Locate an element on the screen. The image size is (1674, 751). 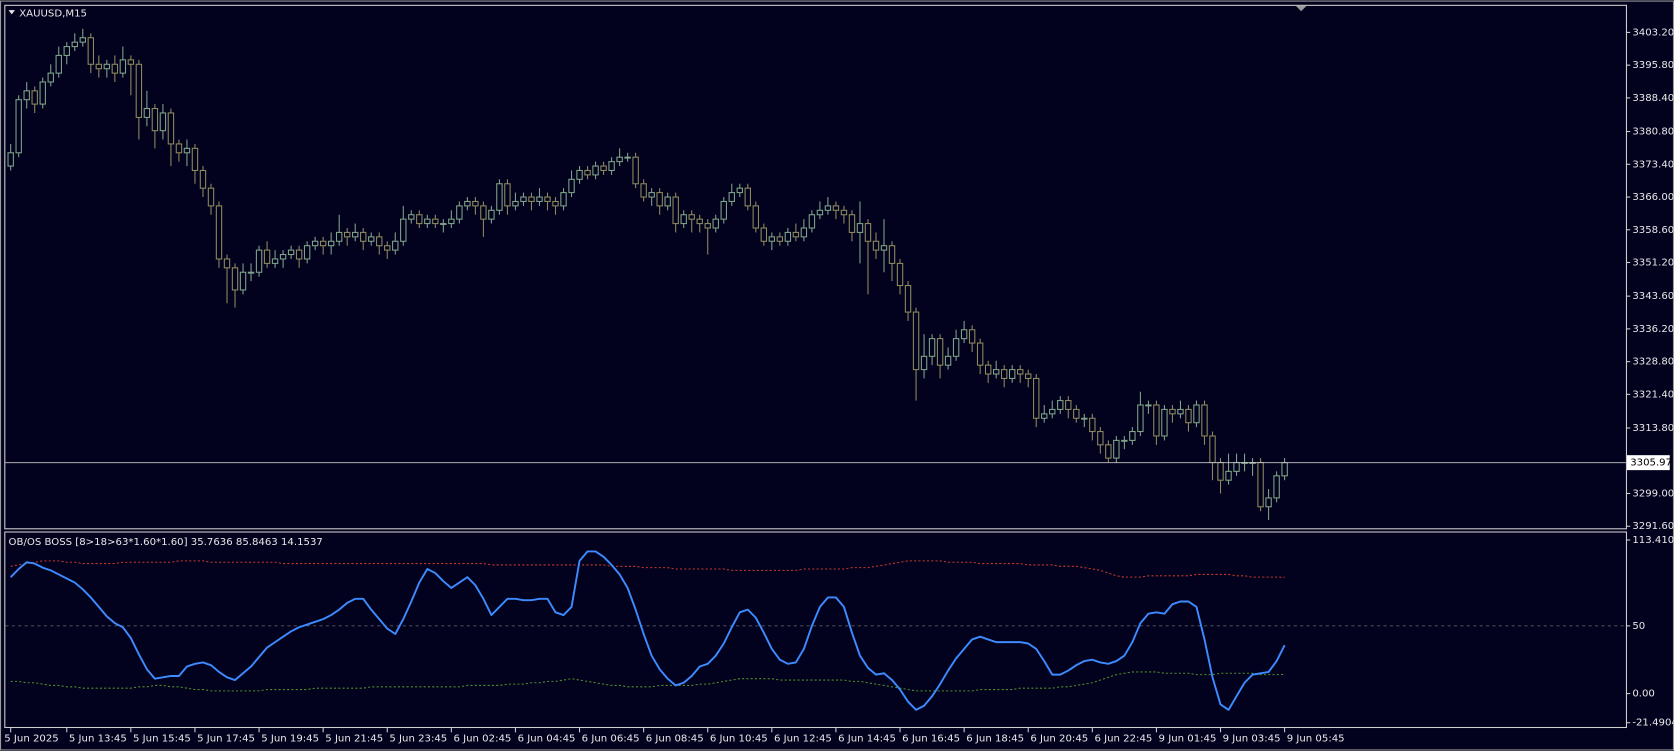
x-tick-label: 6 Jun 10:45 is located at coordinates (739, 739).